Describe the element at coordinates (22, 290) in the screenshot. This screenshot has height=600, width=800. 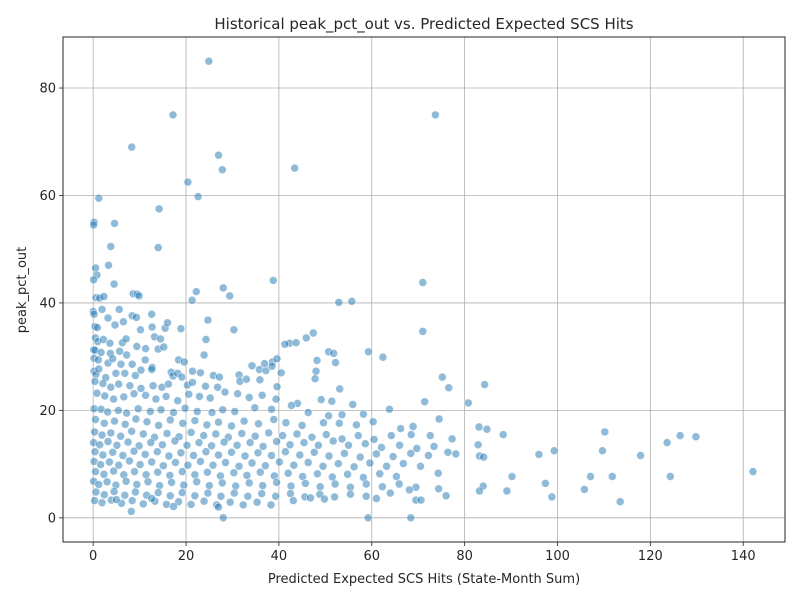
I see `y-axis-label: peak_pct_out` at that location.